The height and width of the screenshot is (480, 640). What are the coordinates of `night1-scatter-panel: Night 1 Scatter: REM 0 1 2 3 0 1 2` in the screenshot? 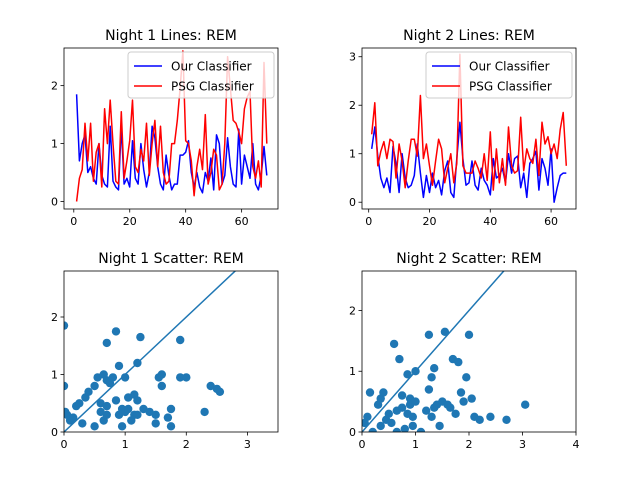 It's located at (165, 351).